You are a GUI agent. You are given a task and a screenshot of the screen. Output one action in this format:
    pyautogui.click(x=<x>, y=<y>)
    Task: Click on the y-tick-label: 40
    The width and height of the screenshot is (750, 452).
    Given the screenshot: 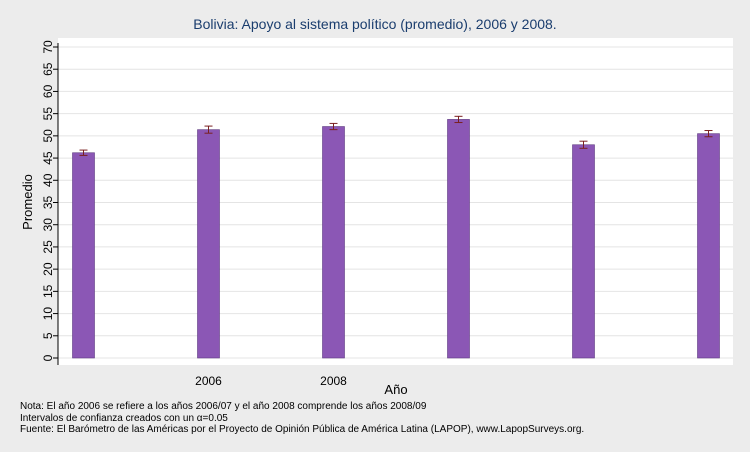 What is the action you would take?
    pyautogui.click(x=48, y=180)
    